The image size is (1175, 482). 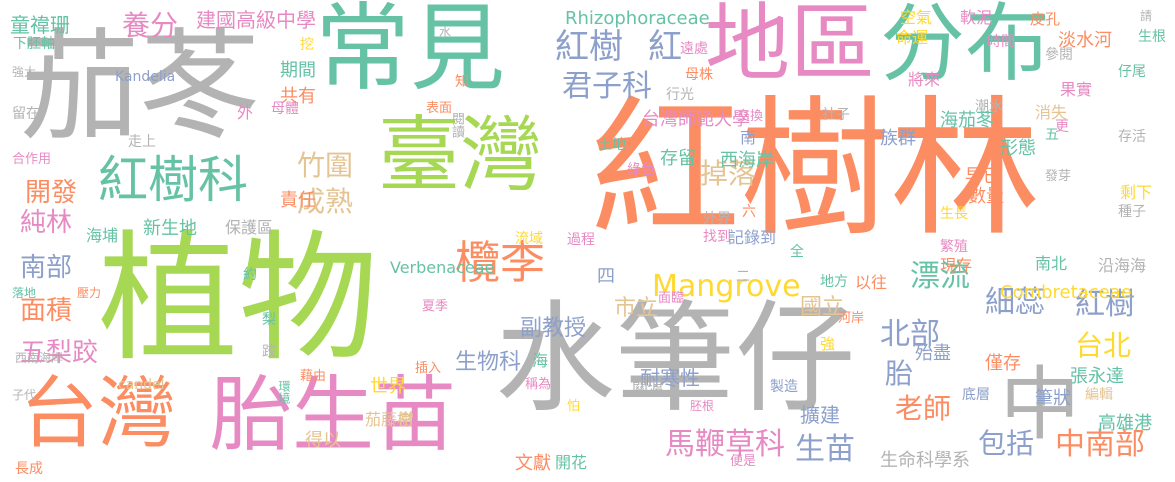 I want to click on cloud-word: 現存, so click(x=956, y=265).